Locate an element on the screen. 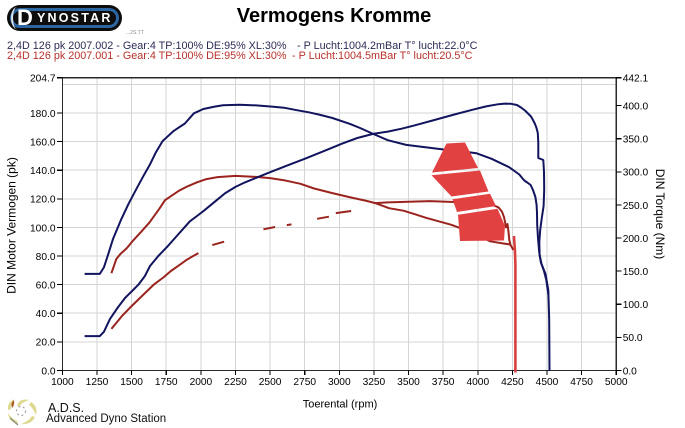  svg-text: 80.0 is located at coordinates (46, 257).